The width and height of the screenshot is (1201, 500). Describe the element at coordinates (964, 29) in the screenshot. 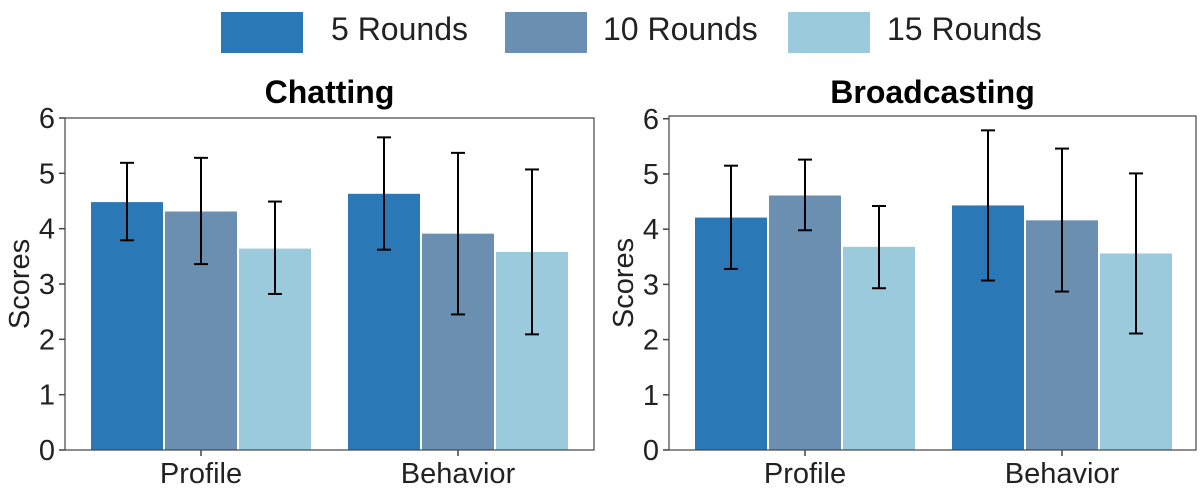

I see `legend-label-15-rounds: 15 Rounds` at that location.